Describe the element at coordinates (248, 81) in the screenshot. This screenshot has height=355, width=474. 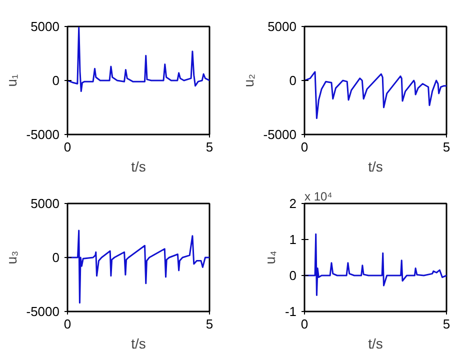
I see `y-axis-title: u₂` at that location.